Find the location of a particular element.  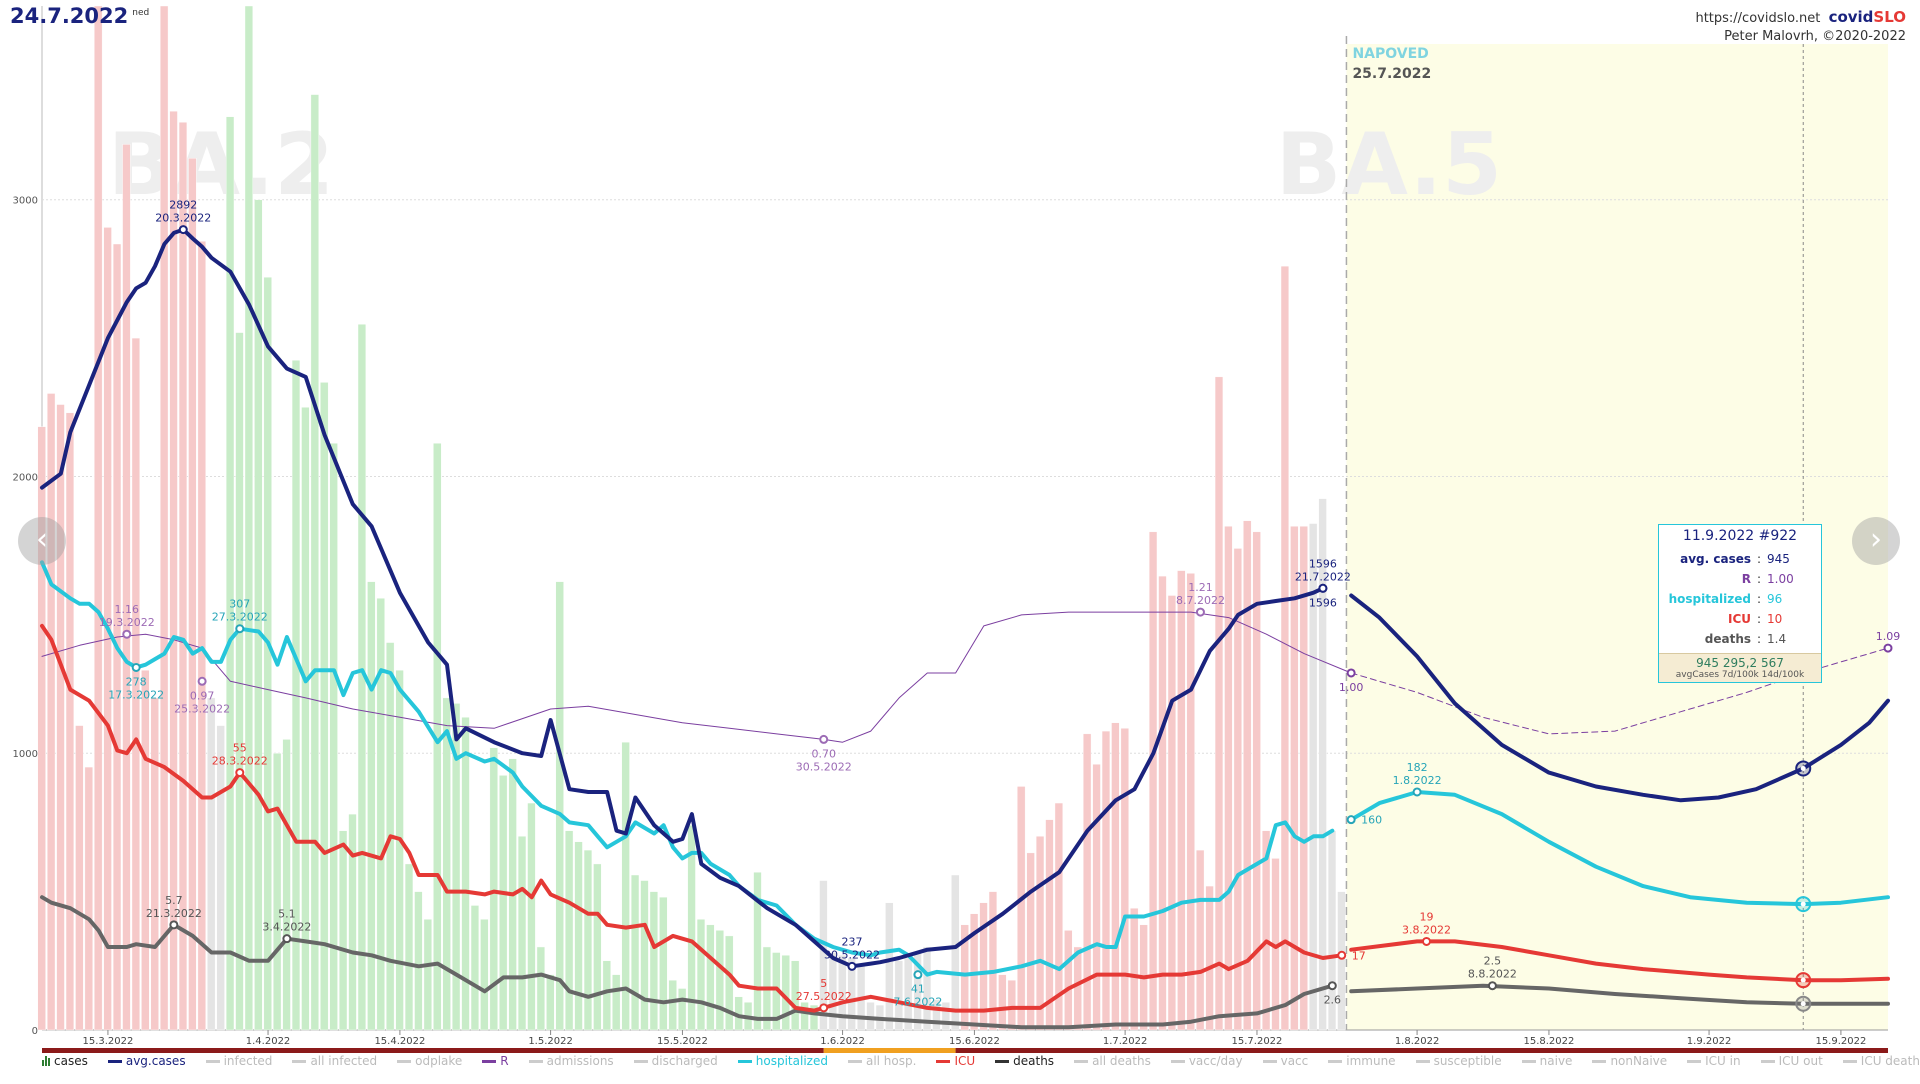

legend-item-odplake: odplake is located at coordinates (429, 1061).